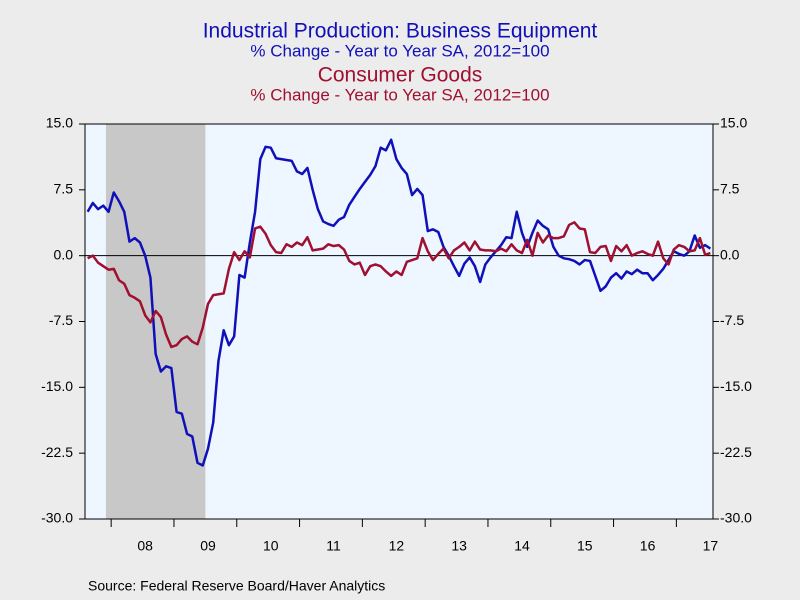  What do you see at coordinates (57, 386) in the screenshot?
I see `y-tick-label: -15.0` at bounding box center [57, 386].